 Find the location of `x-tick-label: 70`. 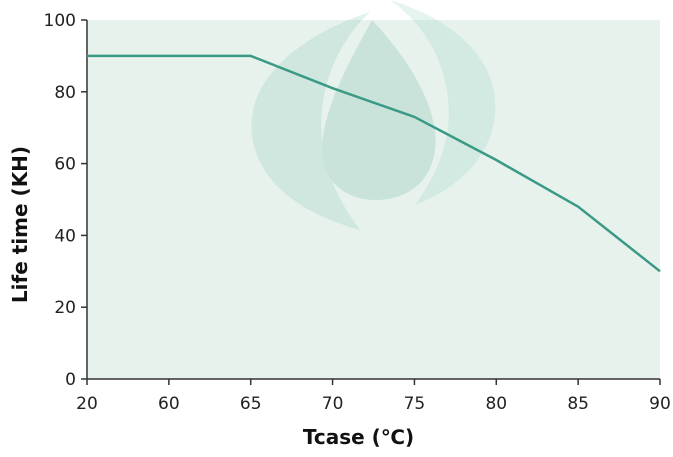

x-tick-label: 70 is located at coordinates (333, 404).